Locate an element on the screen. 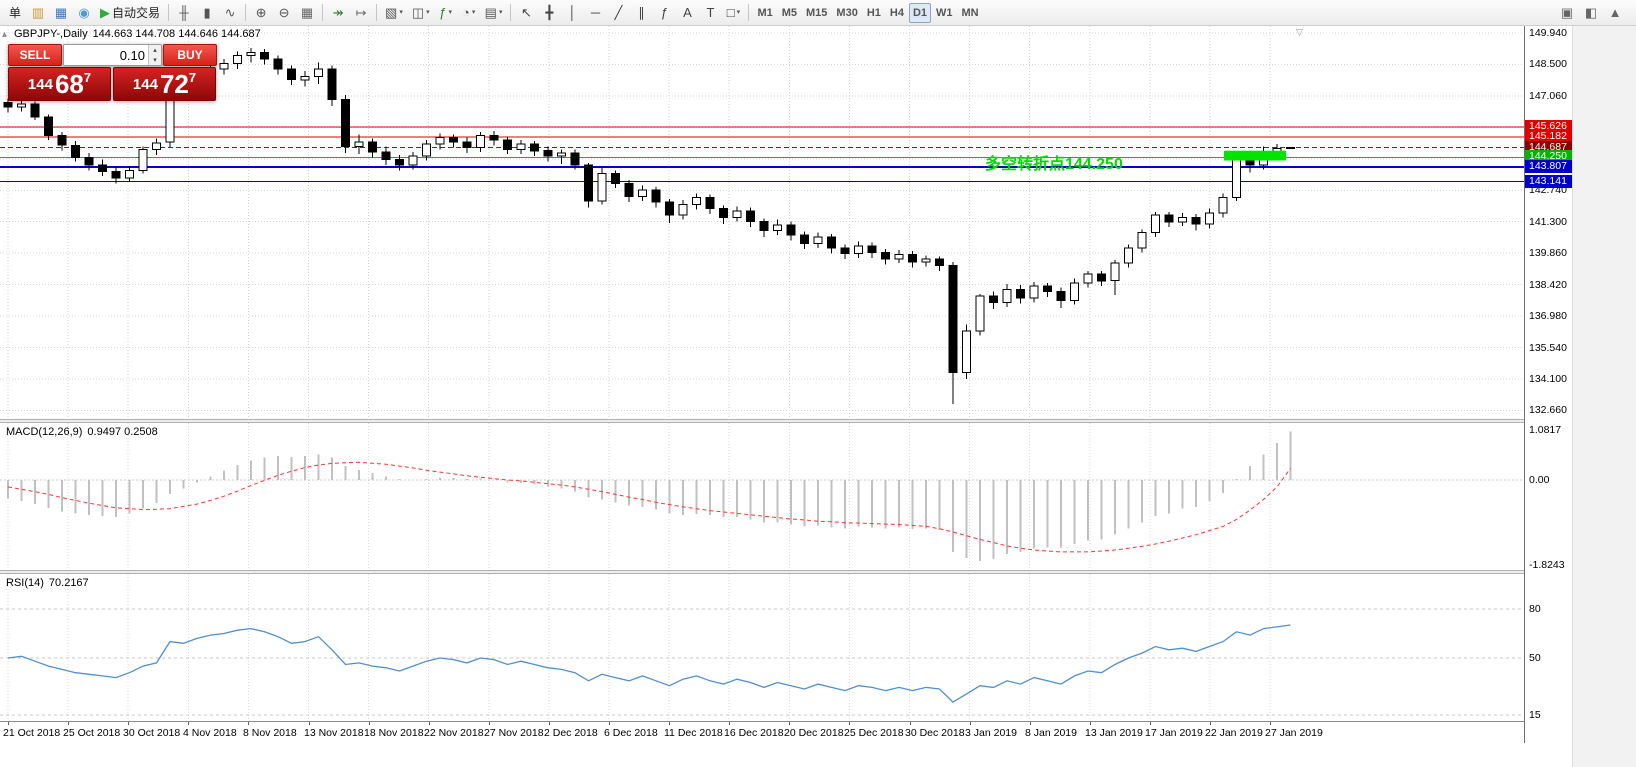 The width and height of the screenshot is (1636, 767). bid-main: 144 is located at coordinates (40, 84).